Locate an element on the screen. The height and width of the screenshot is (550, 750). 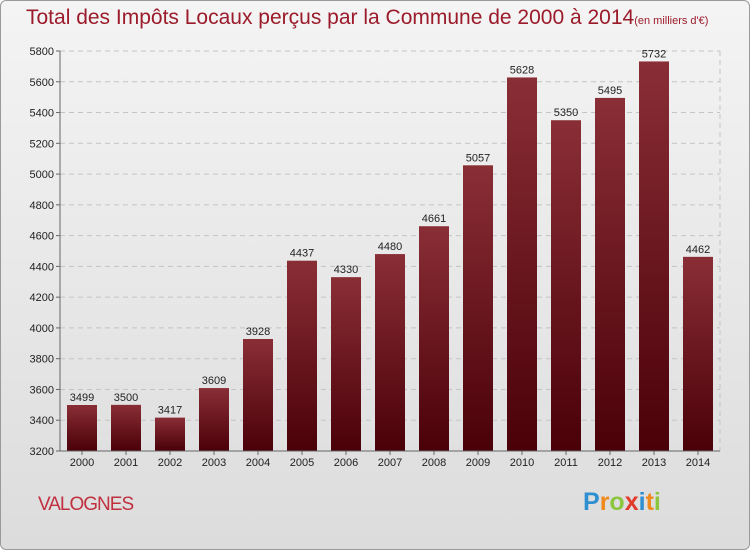
bar-2000 is located at coordinates (82, 428).